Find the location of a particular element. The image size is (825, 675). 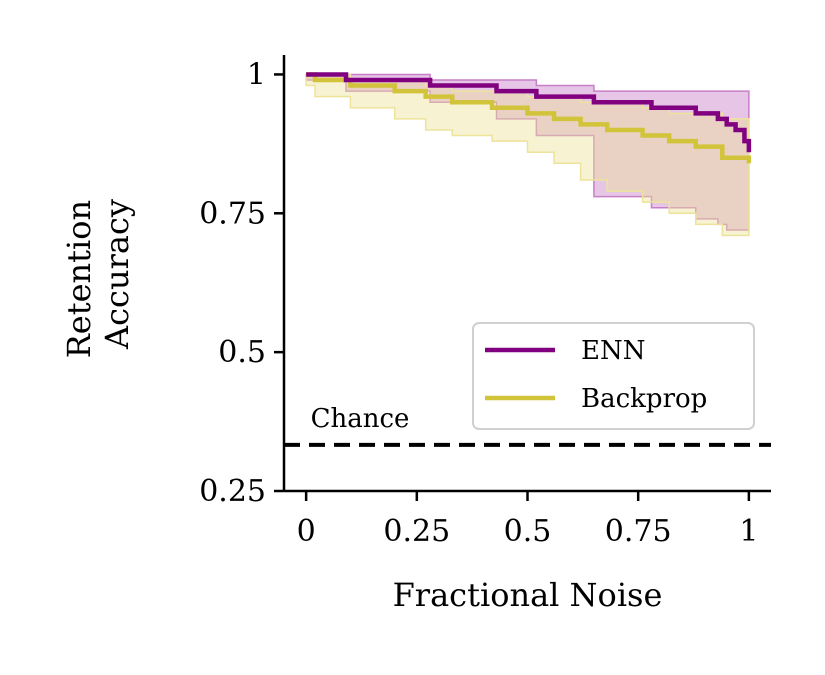

y-axis-label-line-2: Accuracy is located at coordinates (117, 274).